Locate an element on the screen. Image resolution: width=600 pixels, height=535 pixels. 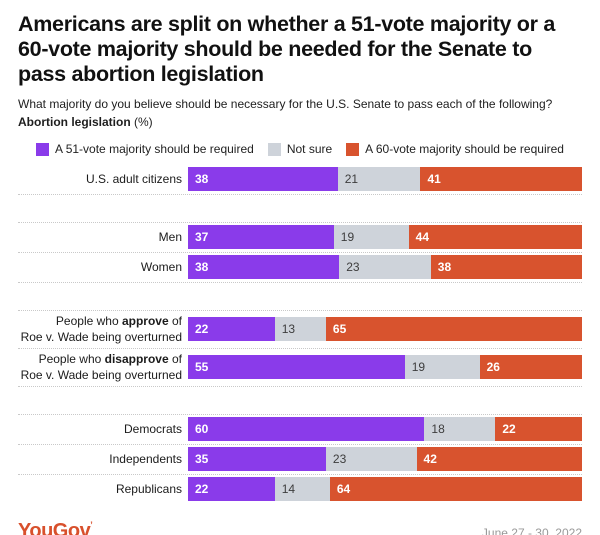
stacked-bar: 38 21 41 is located at coordinates (385, 179).